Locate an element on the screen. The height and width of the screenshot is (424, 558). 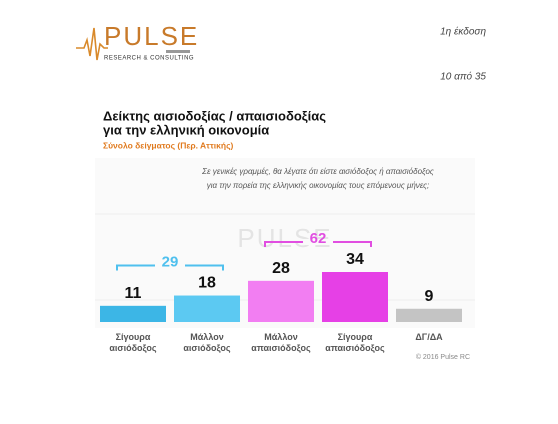
logo-tagline: RESEARCH & CONSULTING is located at coordinates (149, 59).